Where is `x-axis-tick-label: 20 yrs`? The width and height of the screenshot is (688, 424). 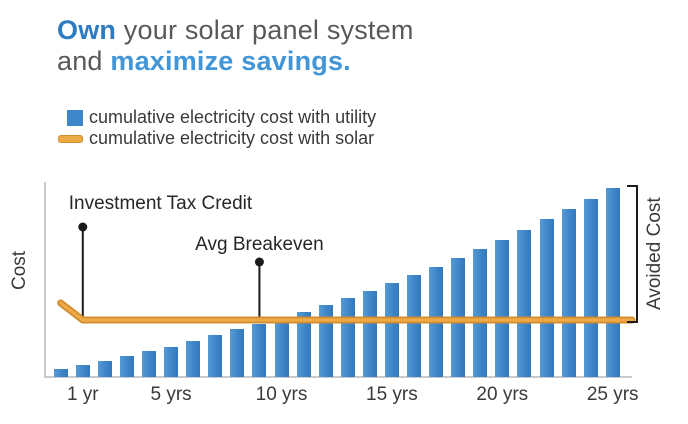 x-axis-tick-label: 20 yrs is located at coordinates (502, 394).